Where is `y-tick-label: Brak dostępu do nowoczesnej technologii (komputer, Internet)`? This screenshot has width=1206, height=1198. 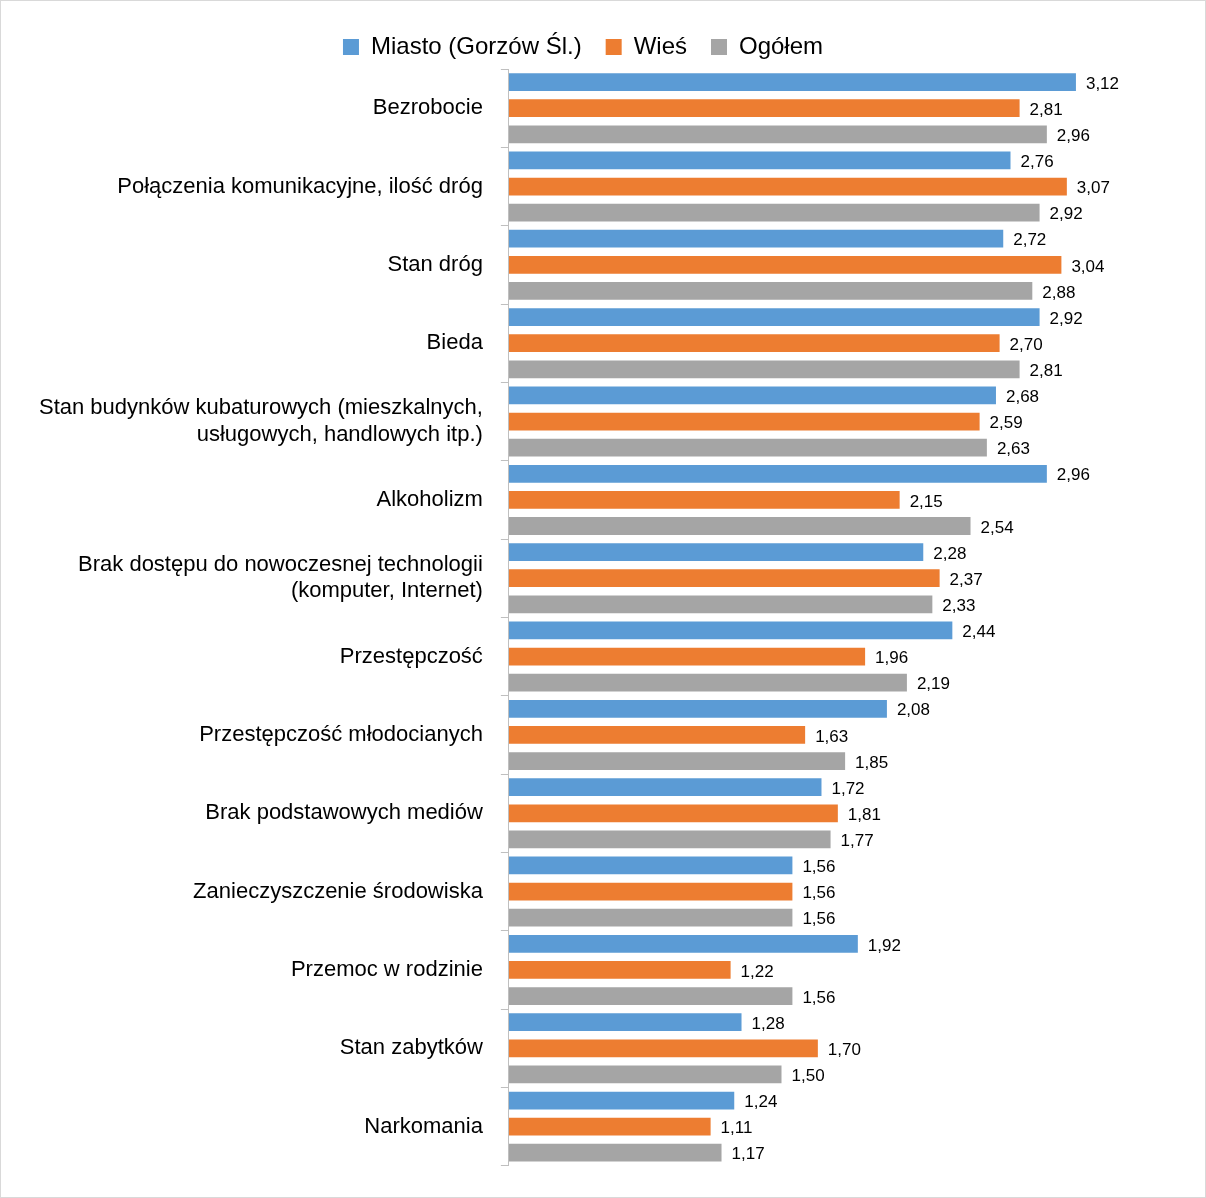 y-tick-label: Brak dostępu do nowoczesnej technologii (komputer, Internet) is located at coordinates (280, 577).